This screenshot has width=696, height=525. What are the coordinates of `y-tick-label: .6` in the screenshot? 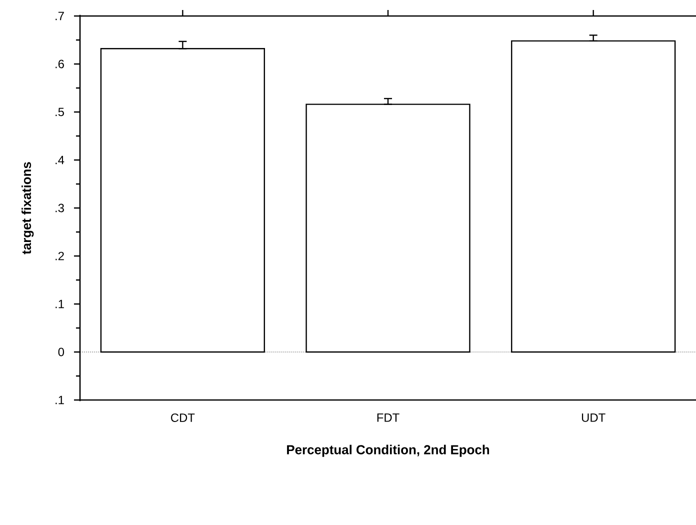 It's located at (60, 64).